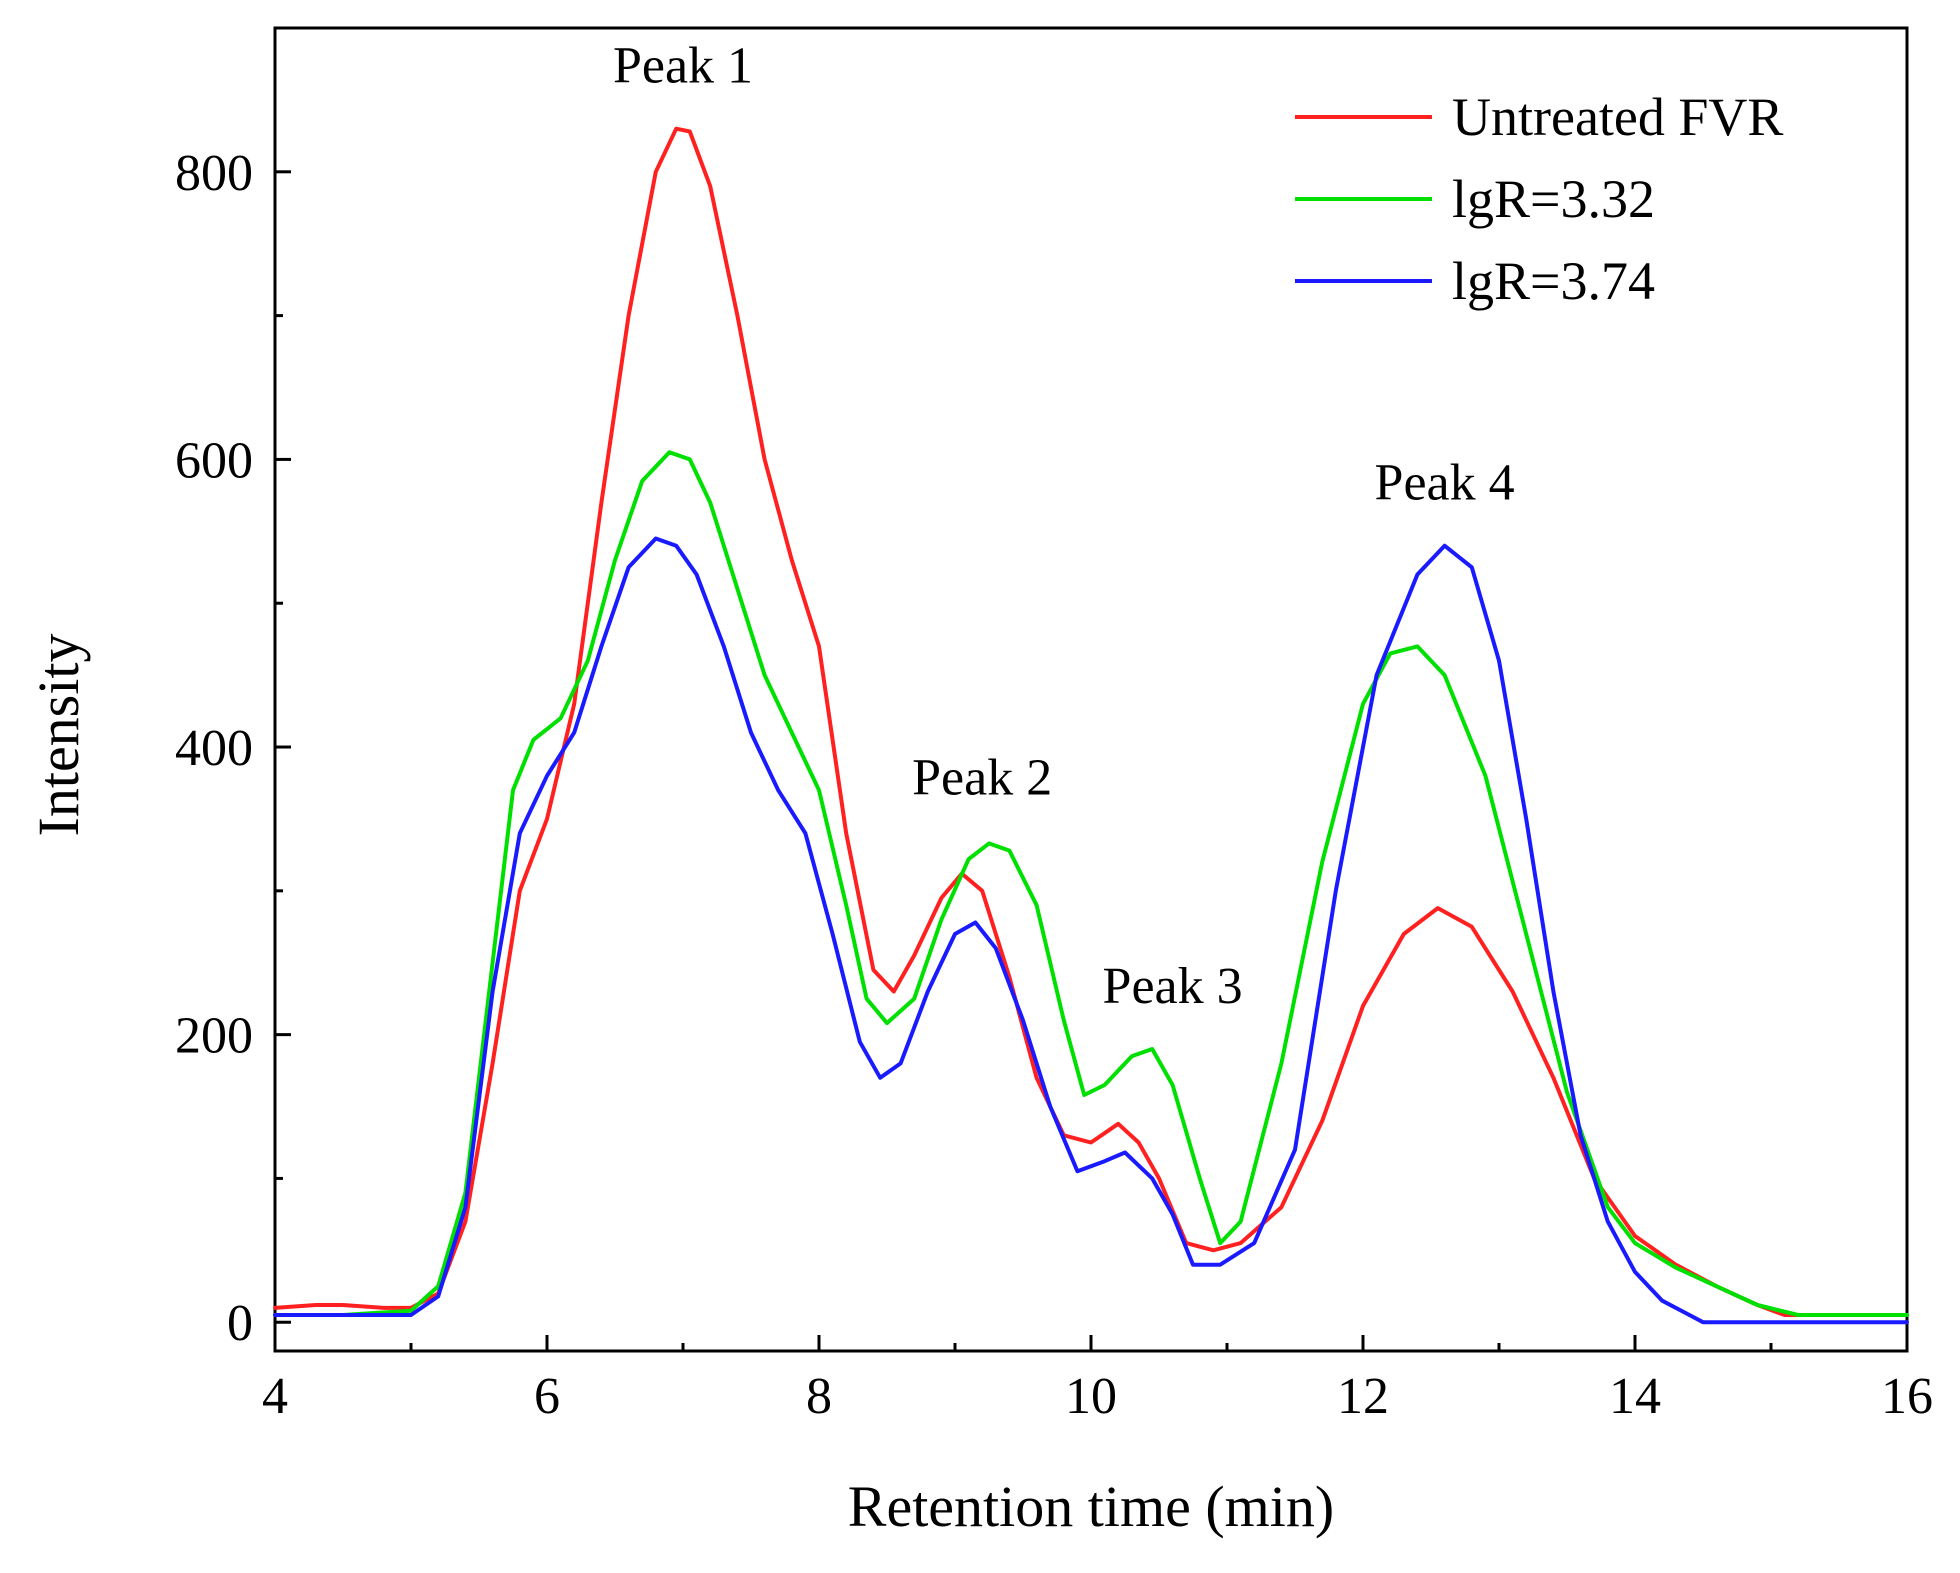  What do you see at coordinates (982, 777) in the screenshot?
I see `peak-label: Peak 2` at bounding box center [982, 777].